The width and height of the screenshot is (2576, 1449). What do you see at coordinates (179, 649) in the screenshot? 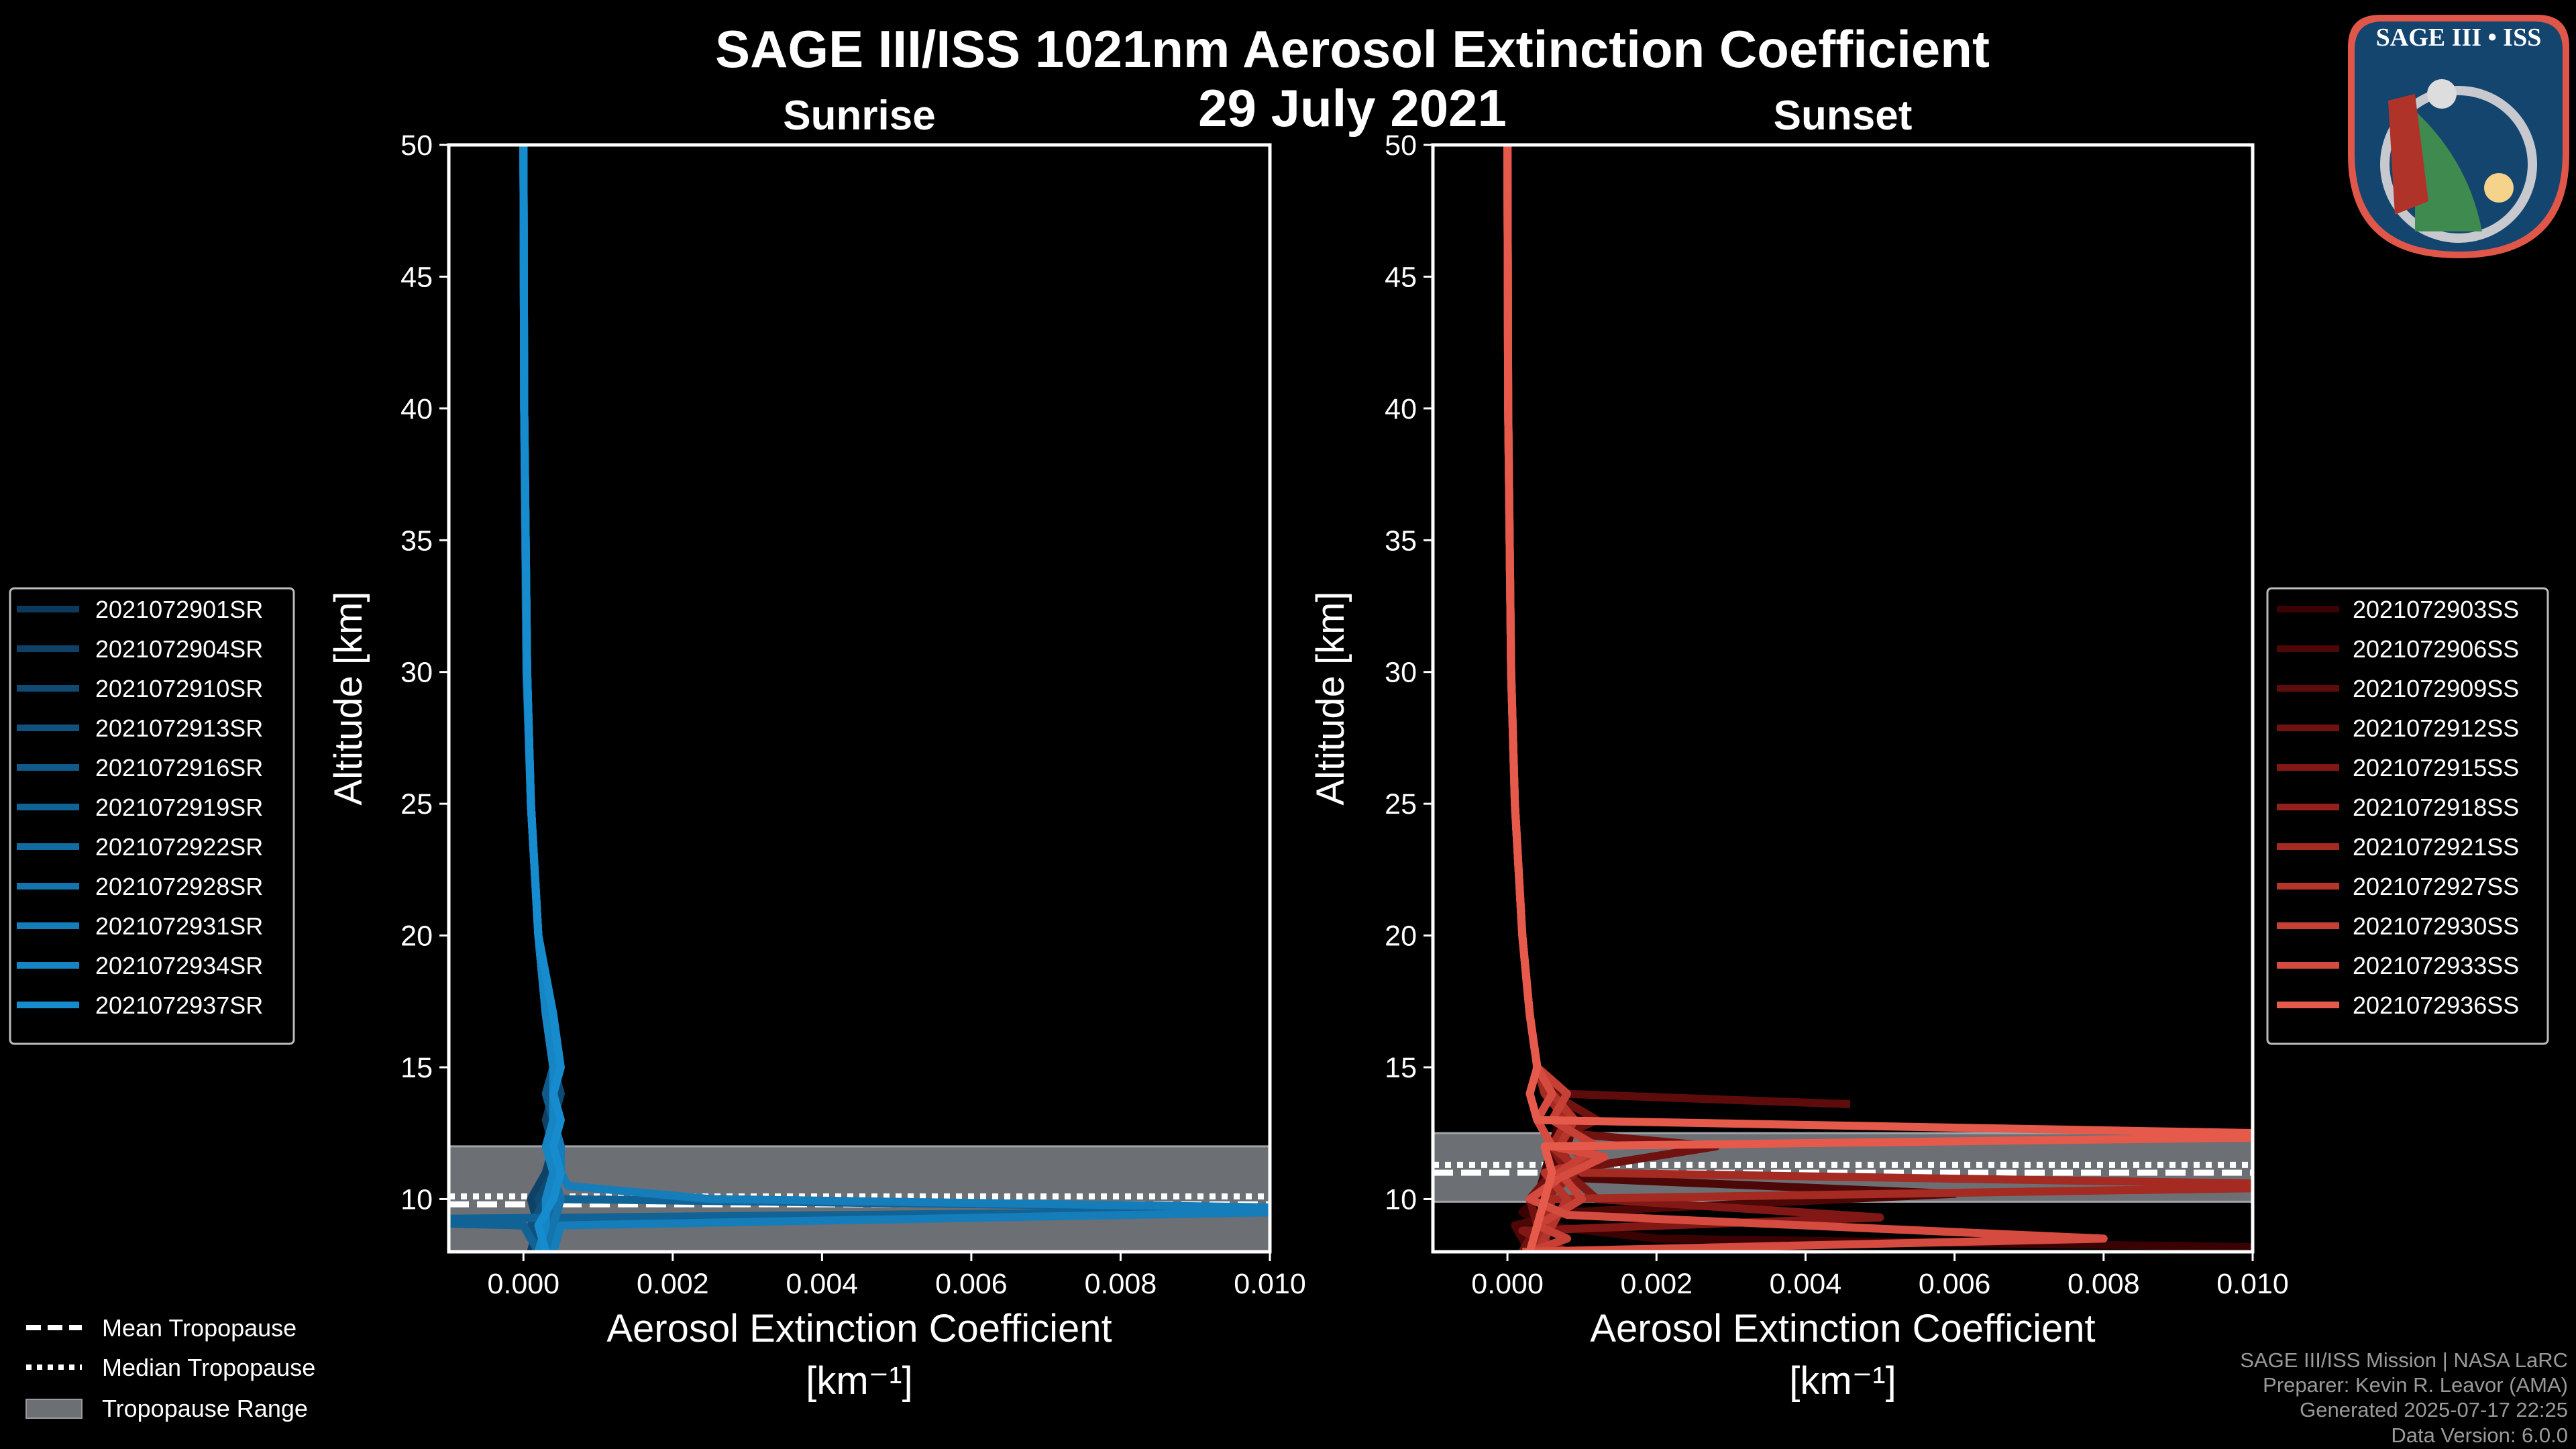
I see `legend-label: 2021072904SR` at bounding box center [179, 649].